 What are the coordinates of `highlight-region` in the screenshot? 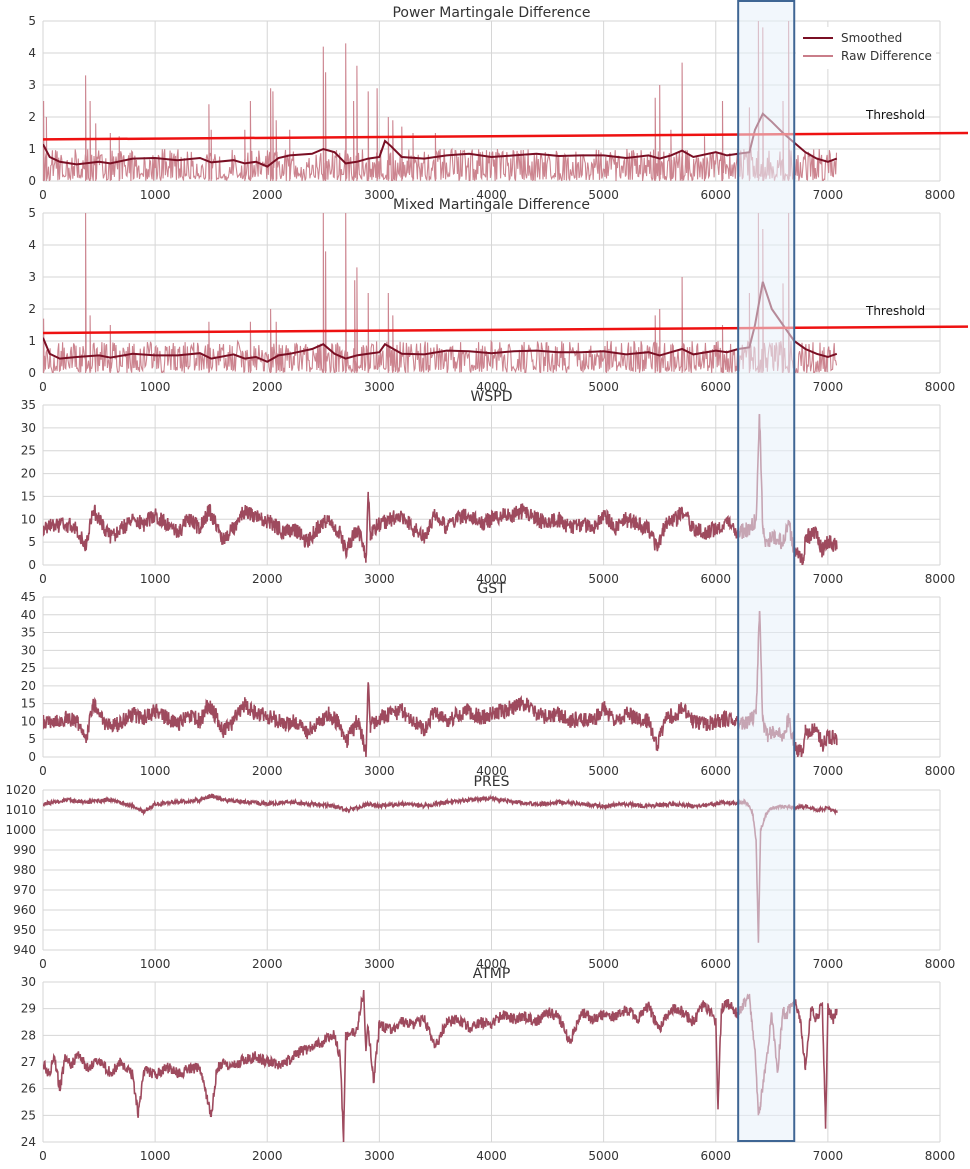 It's located at (766, 571).